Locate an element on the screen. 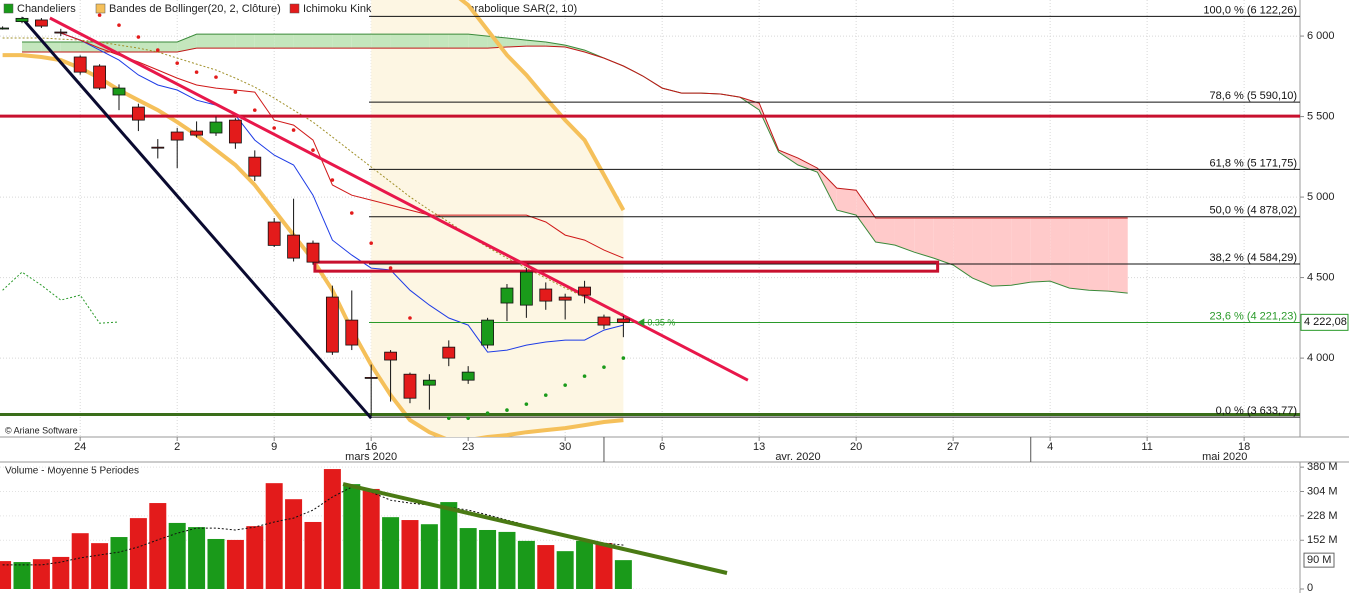 This screenshot has height=593, width=1349. last-price-label: 4 222,08 is located at coordinates (1325, 322).